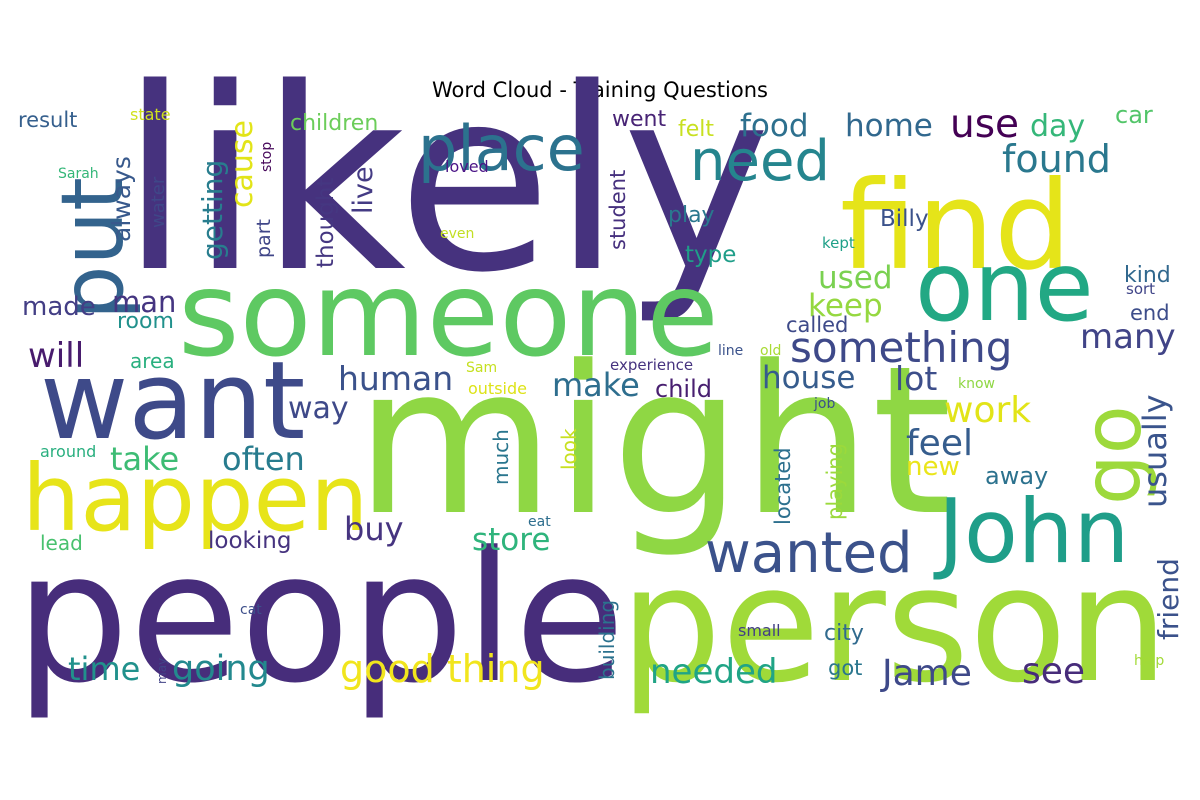 This screenshot has height=800, width=1200. What do you see at coordinates (596, 385) in the screenshot?
I see `word-make: make` at bounding box center [596, 385].